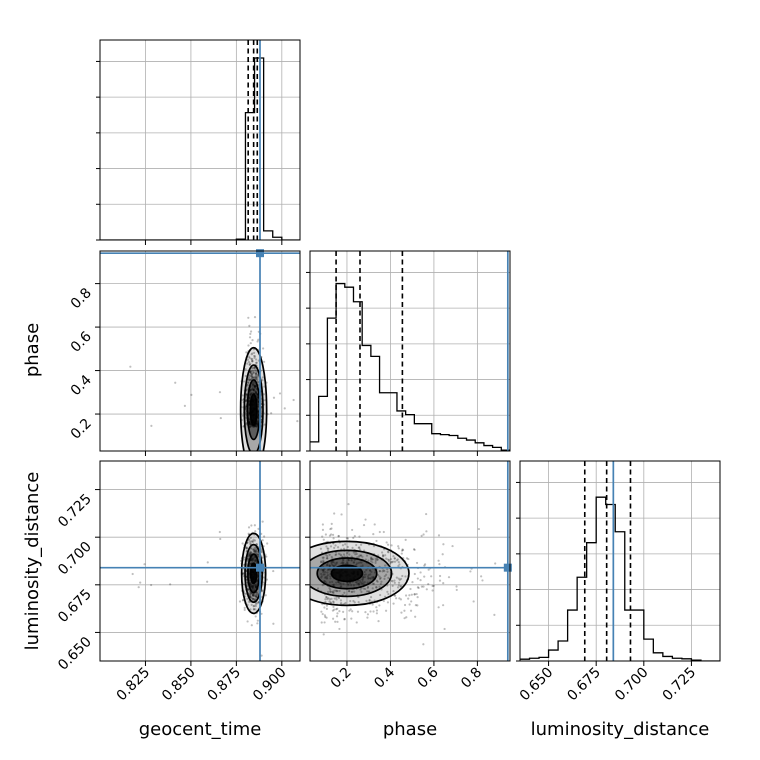  What do you see at coordinates (341, 678) in the screenshot?
I see `x-tick-label-phase: 0.2` at bounding box center [341, 678].